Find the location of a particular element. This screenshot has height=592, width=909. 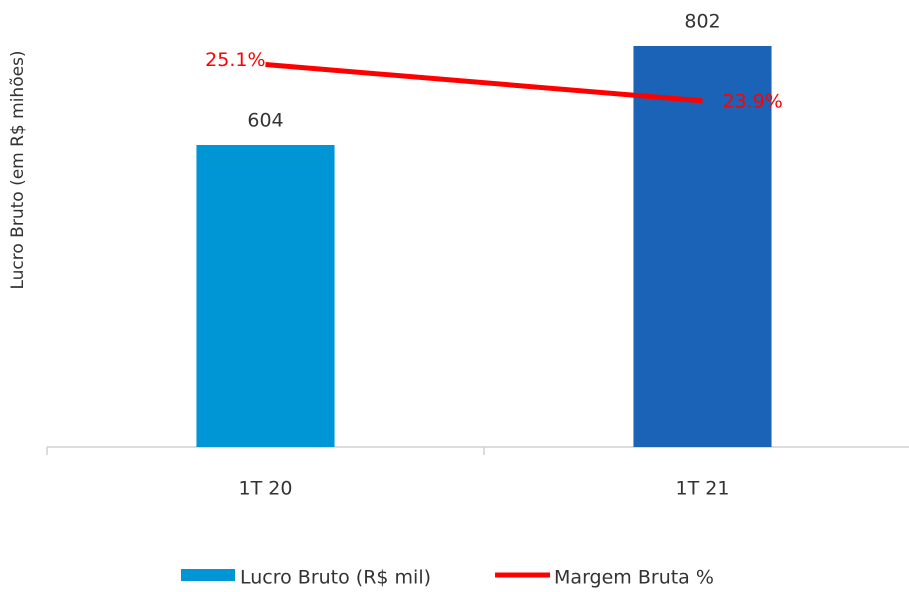

x-tick-label: 1T 20 is located at coordinates (266, 489).